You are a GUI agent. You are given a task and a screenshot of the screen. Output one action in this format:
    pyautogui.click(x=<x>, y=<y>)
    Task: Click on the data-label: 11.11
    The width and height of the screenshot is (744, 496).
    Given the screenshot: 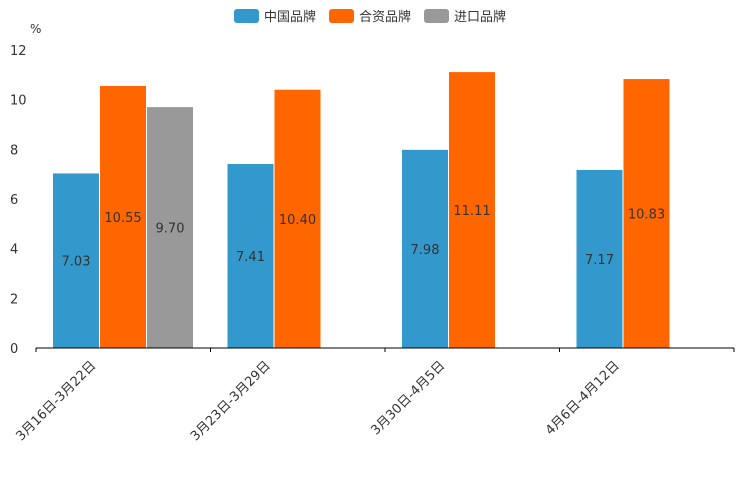 What is the action you would take?
    pyautogui.click(x=471, y=211)
    